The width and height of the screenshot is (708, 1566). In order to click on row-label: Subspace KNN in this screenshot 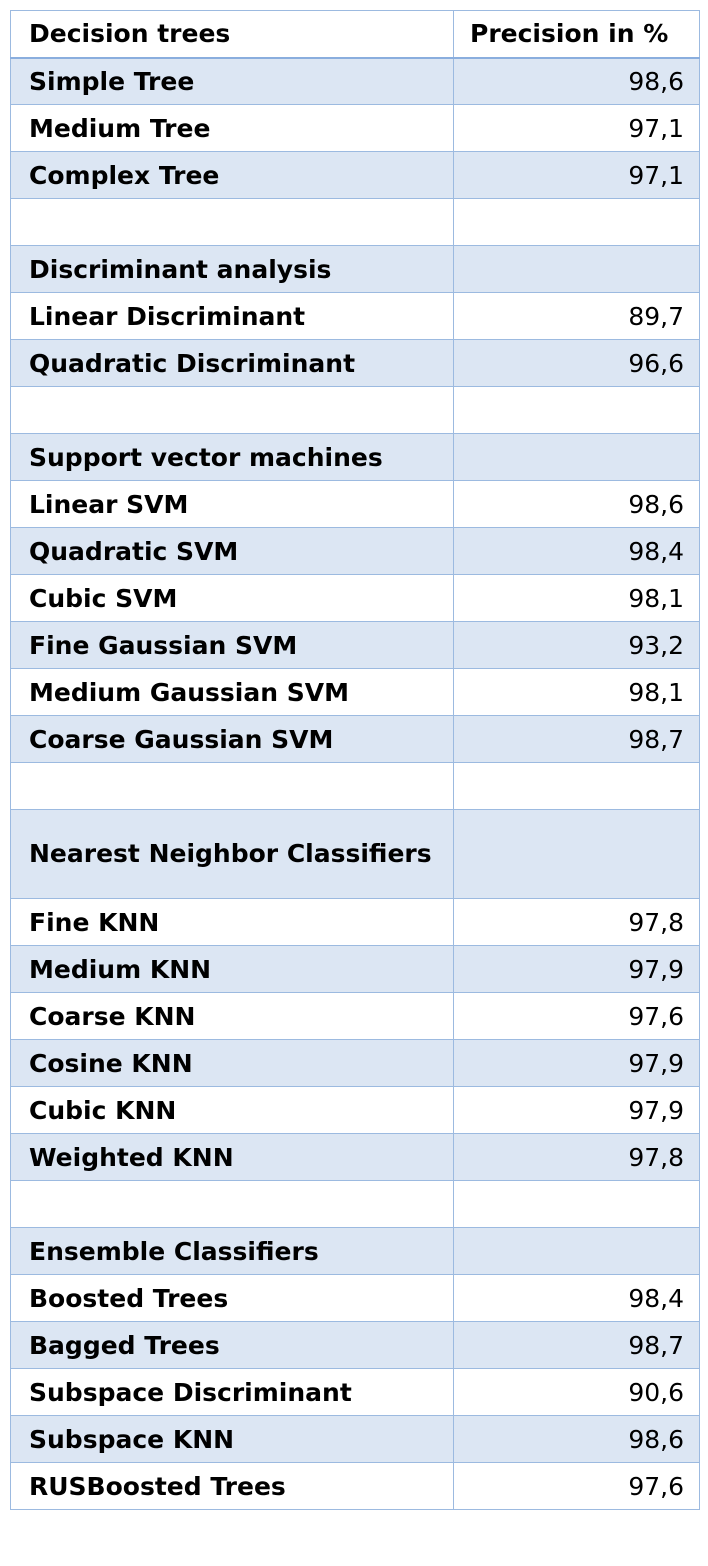, I will do `click(232, 1439)`.